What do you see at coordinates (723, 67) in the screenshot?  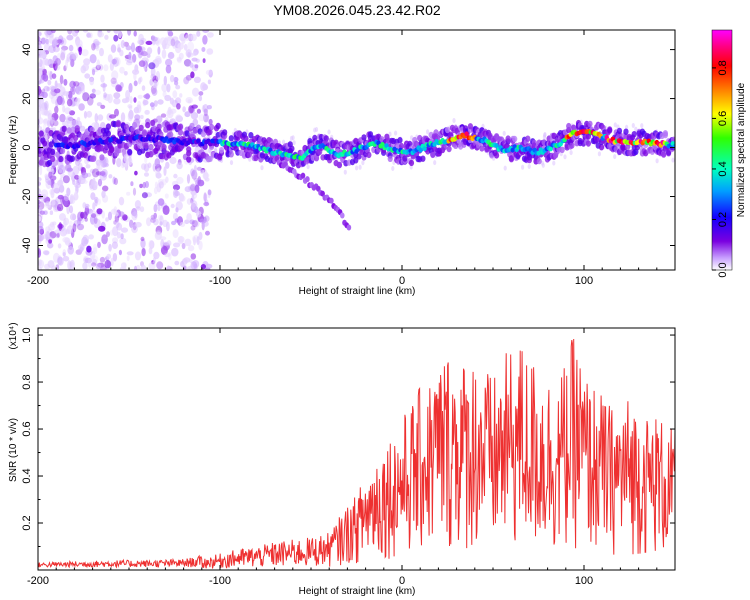 I see `colorbar-tick-label: 0.8` at bounding box center [723, 67].